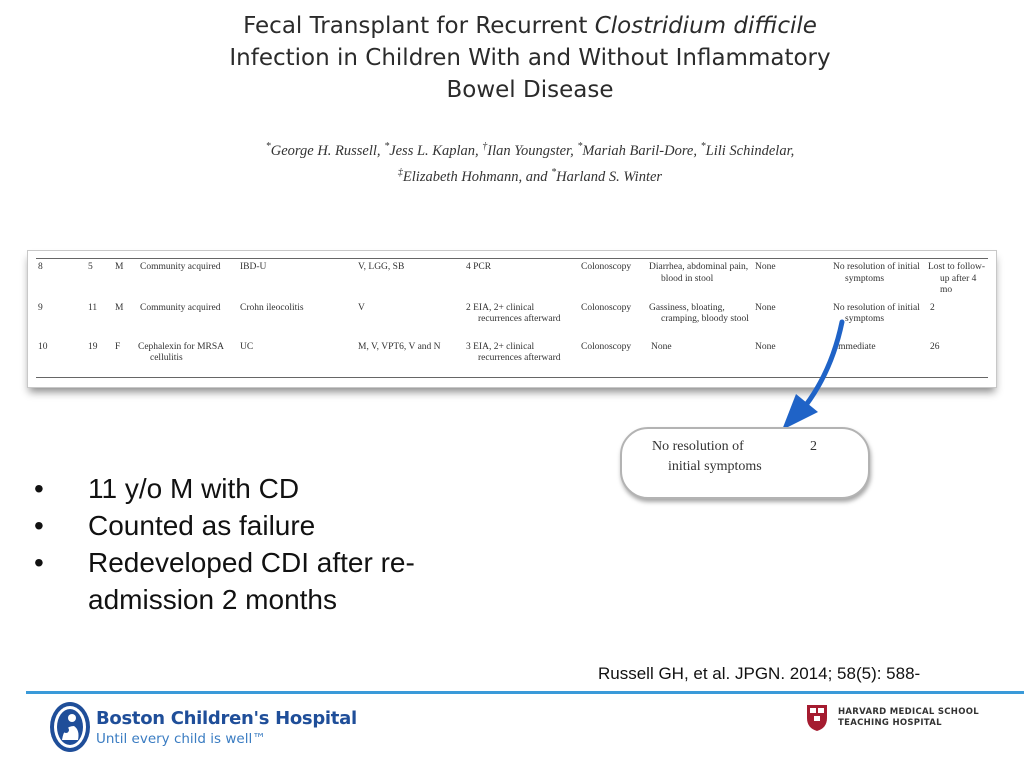 The width and height of the screenshot is (1024, 768). I want to click on harvard-shield-icon, so click(817, 718).